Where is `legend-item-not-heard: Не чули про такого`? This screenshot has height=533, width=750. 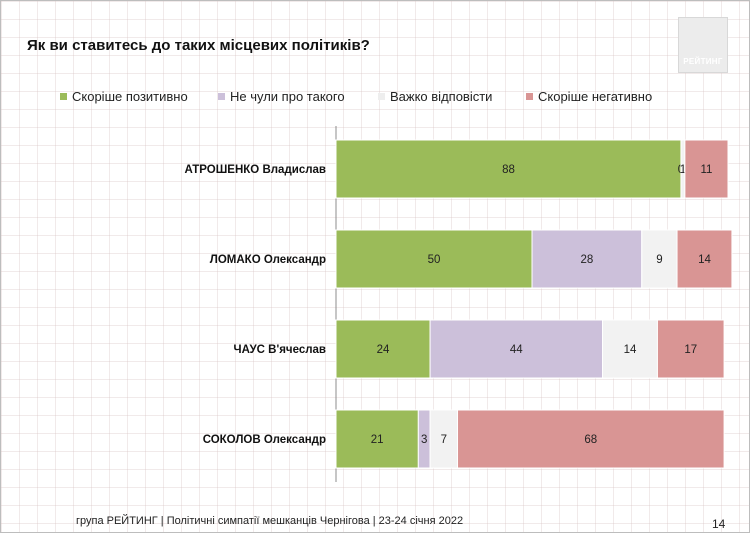
legend-item-not-heard: Не чули про такого is located at coordinates (281, 96).